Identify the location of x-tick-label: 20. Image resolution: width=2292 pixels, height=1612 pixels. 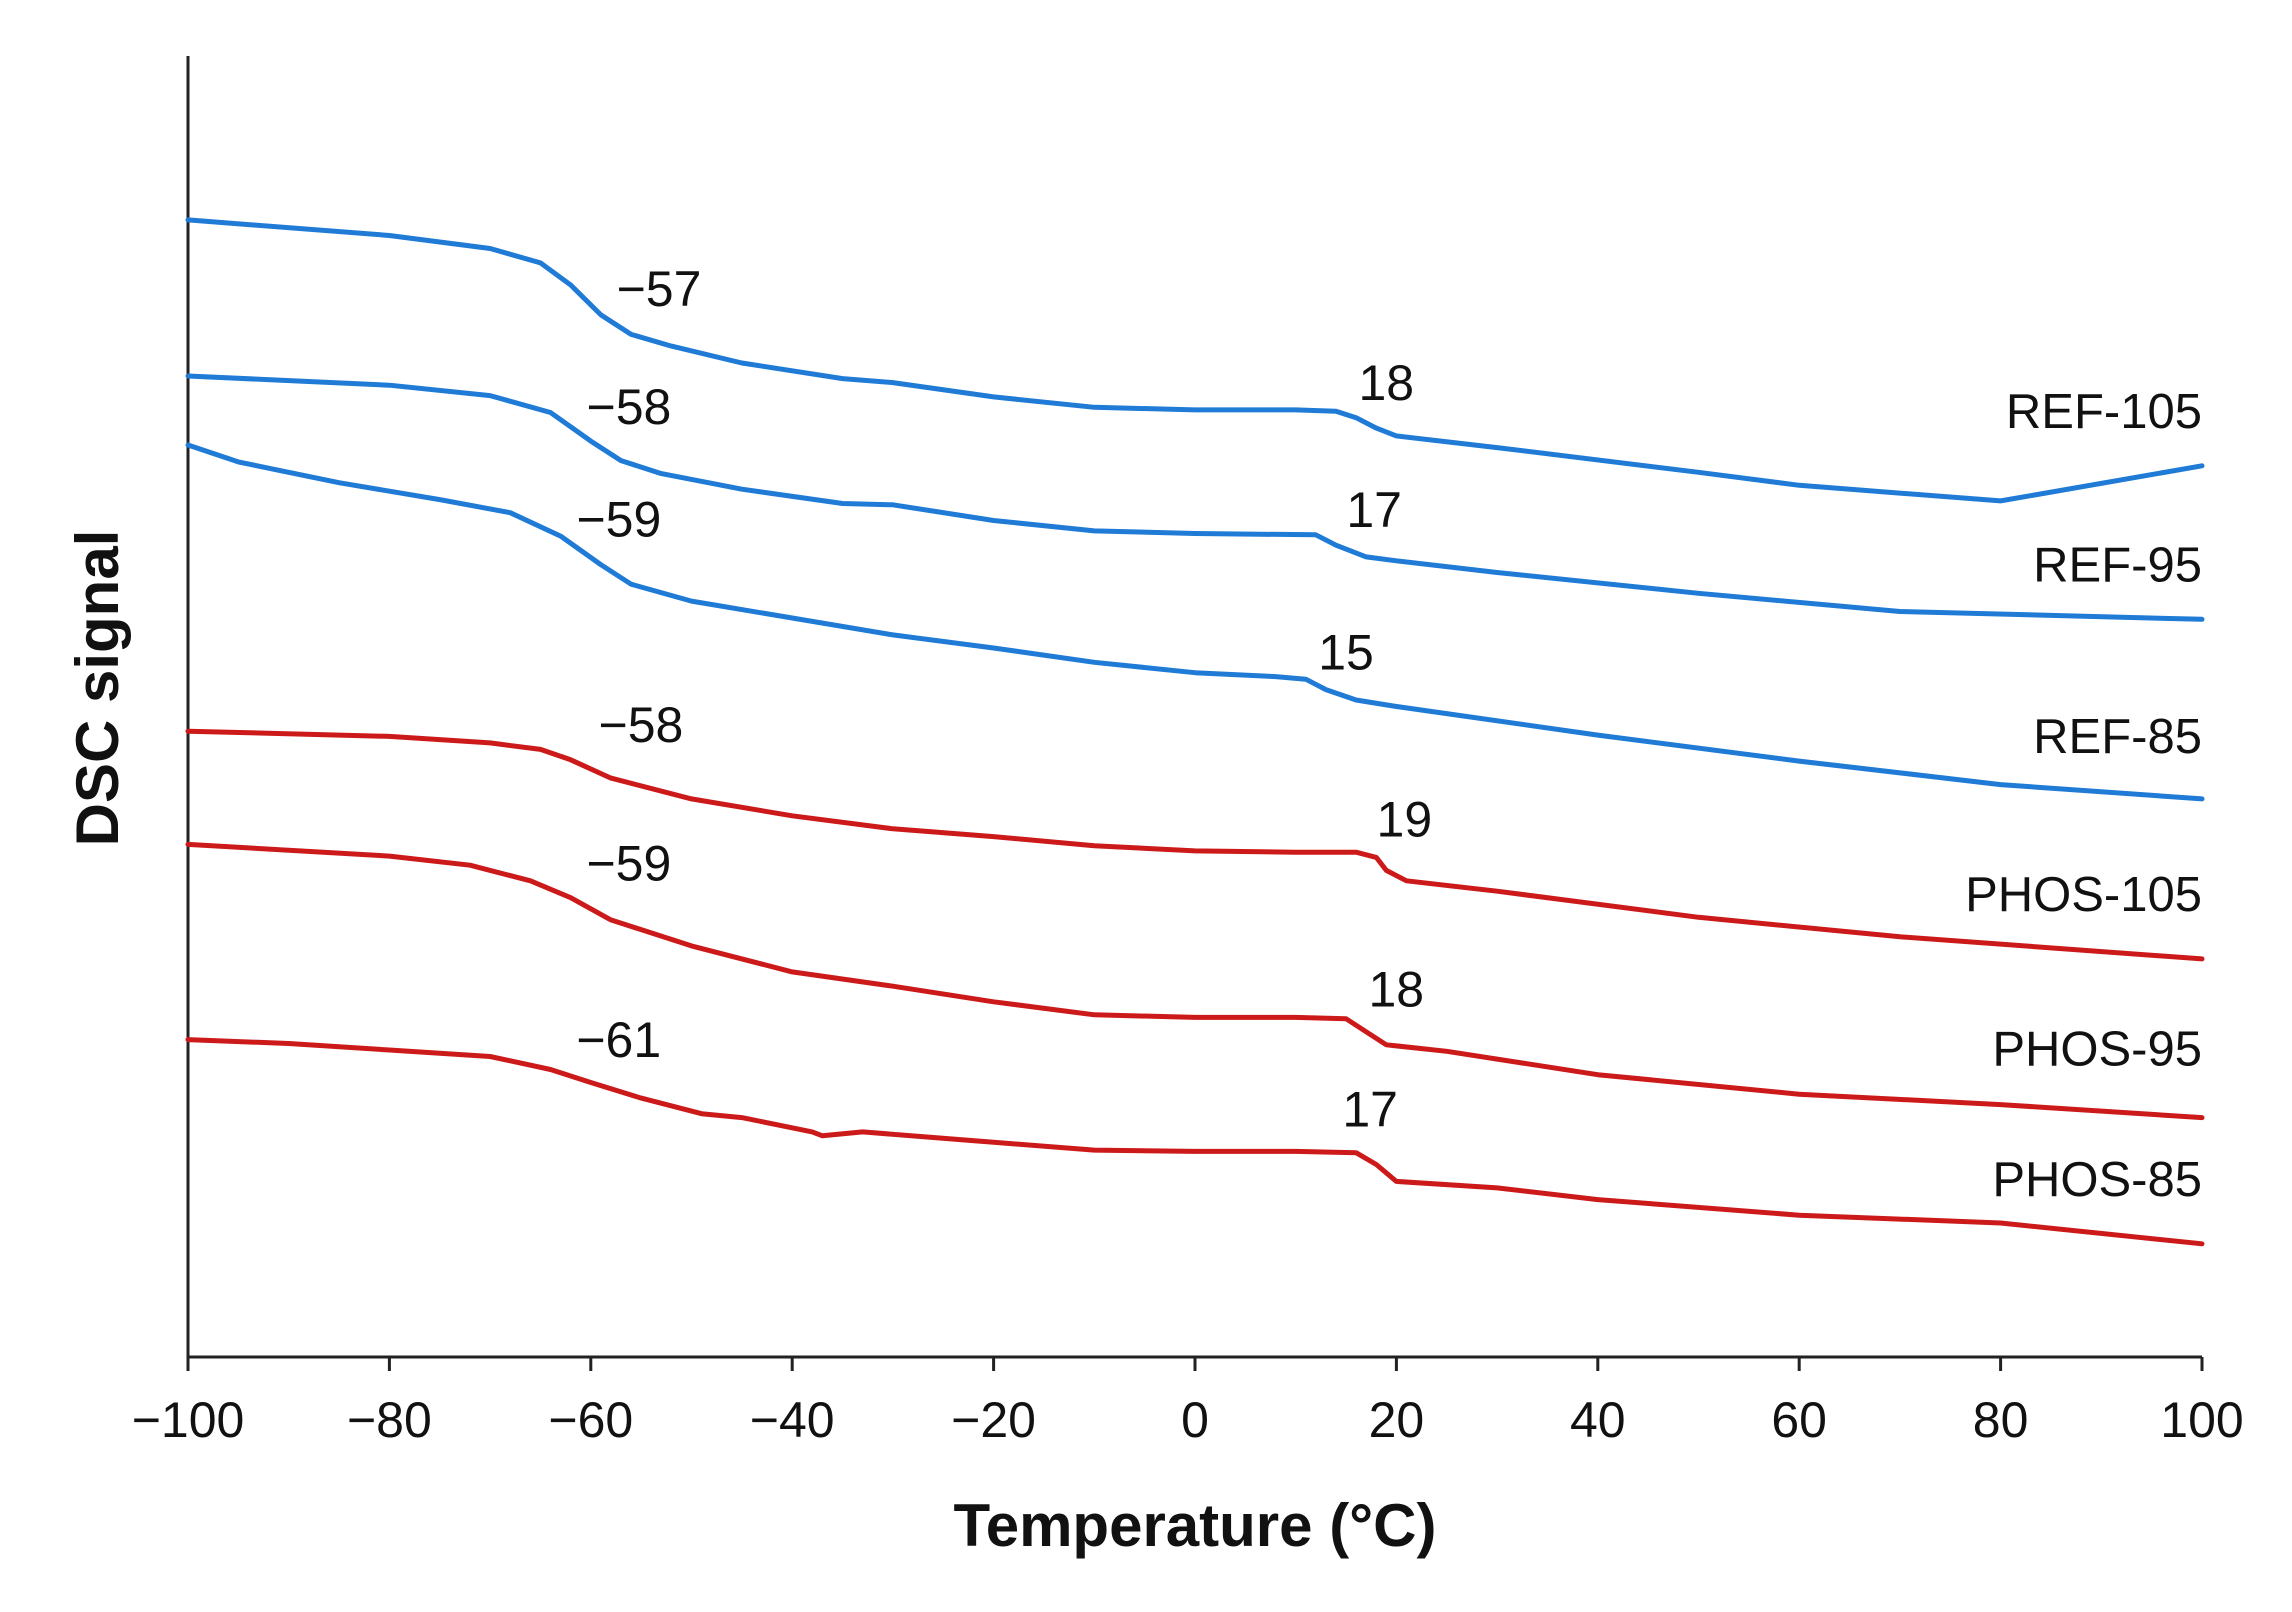
(1397, 1420).